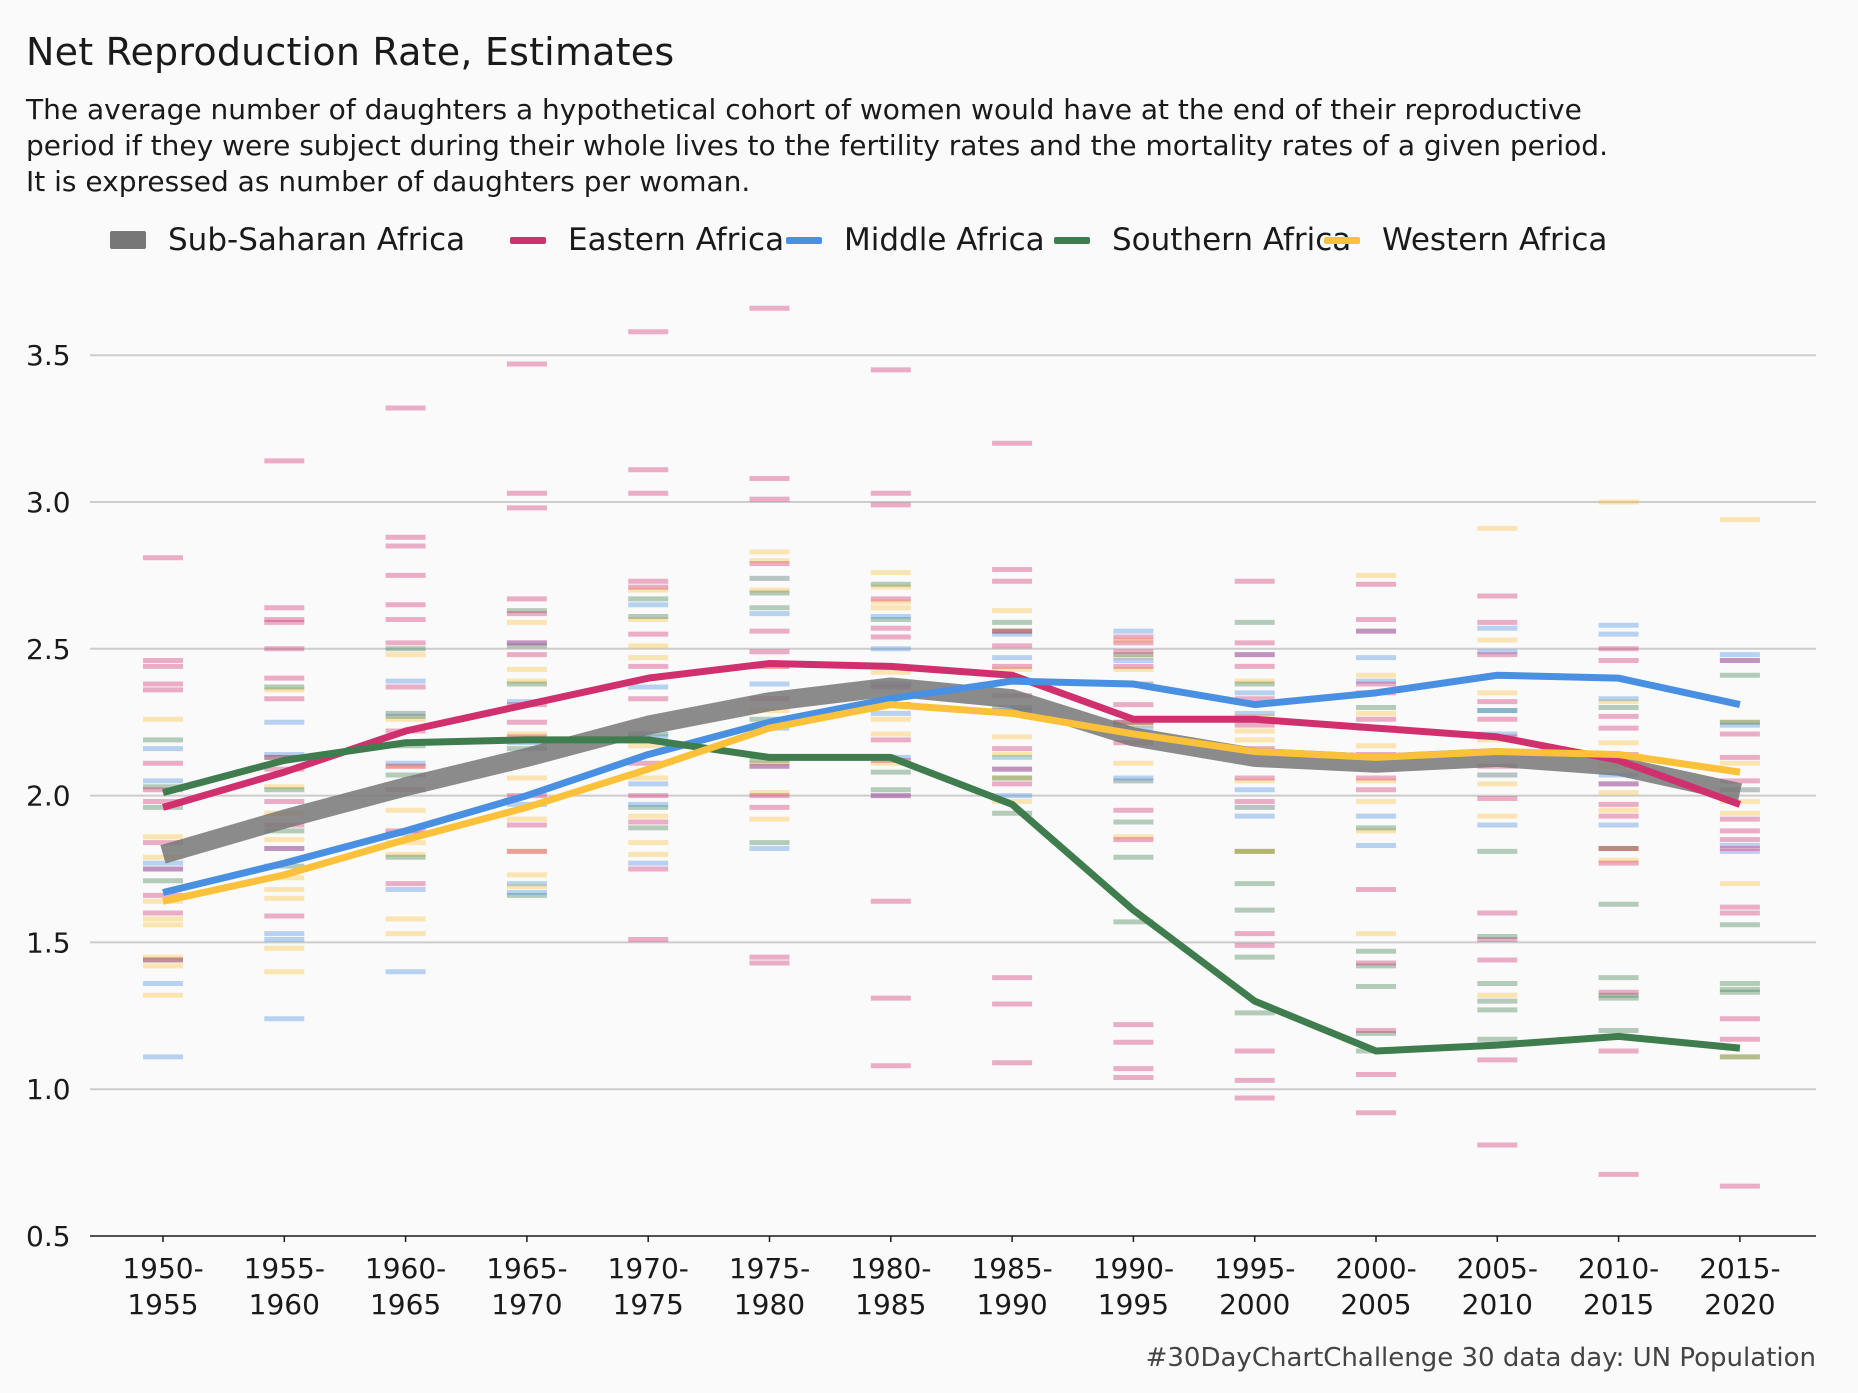 Image resolution: width=1858 pixels, height=1393 pixels. What do you see at coordinates (1739, 1268) in the screenshot?
I see `x-tick-label: 2015-` at bounding box center [1739, 1268].